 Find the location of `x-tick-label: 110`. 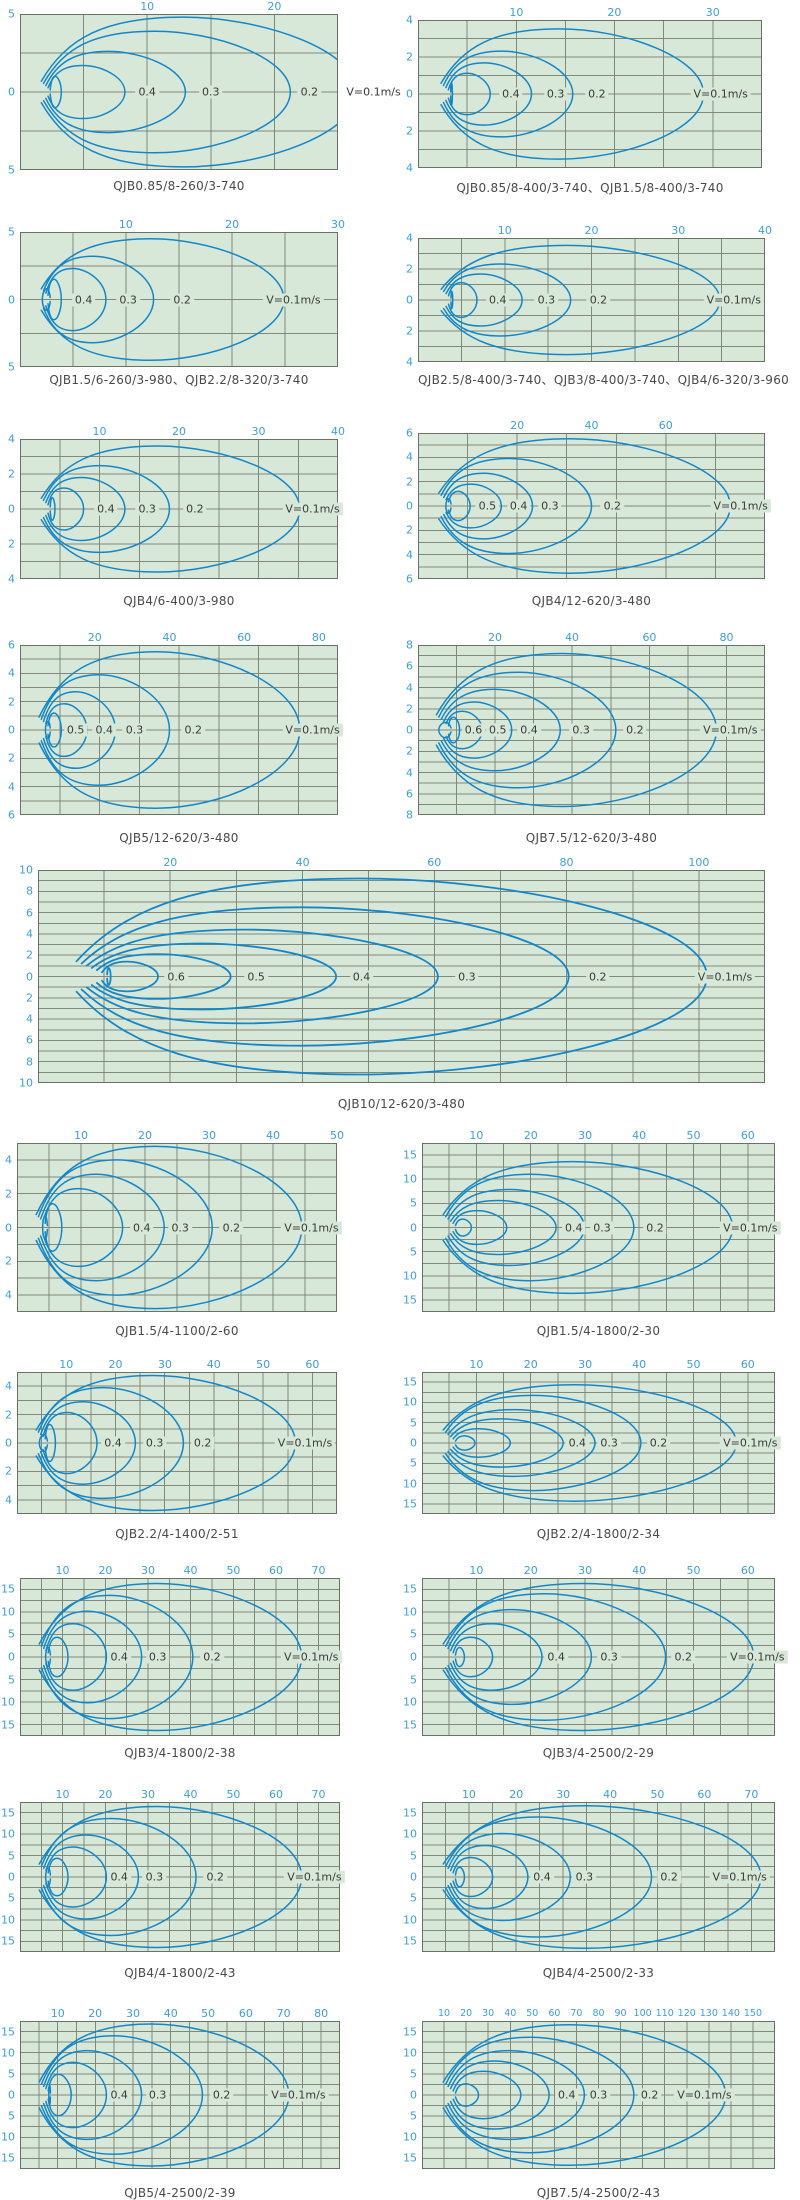

x-tick-label: 110 is located at coordinates (664, 2013).